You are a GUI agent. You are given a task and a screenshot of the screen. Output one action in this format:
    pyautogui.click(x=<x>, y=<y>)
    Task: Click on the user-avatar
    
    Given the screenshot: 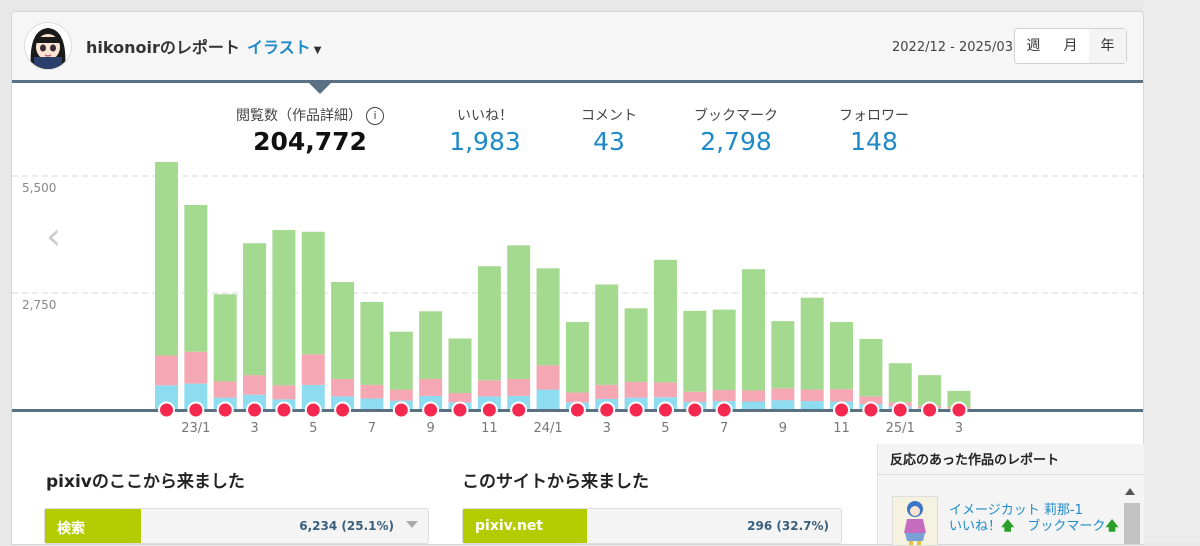 What is the action you would take?
    pyautogui.click(x=48, y=46)
    